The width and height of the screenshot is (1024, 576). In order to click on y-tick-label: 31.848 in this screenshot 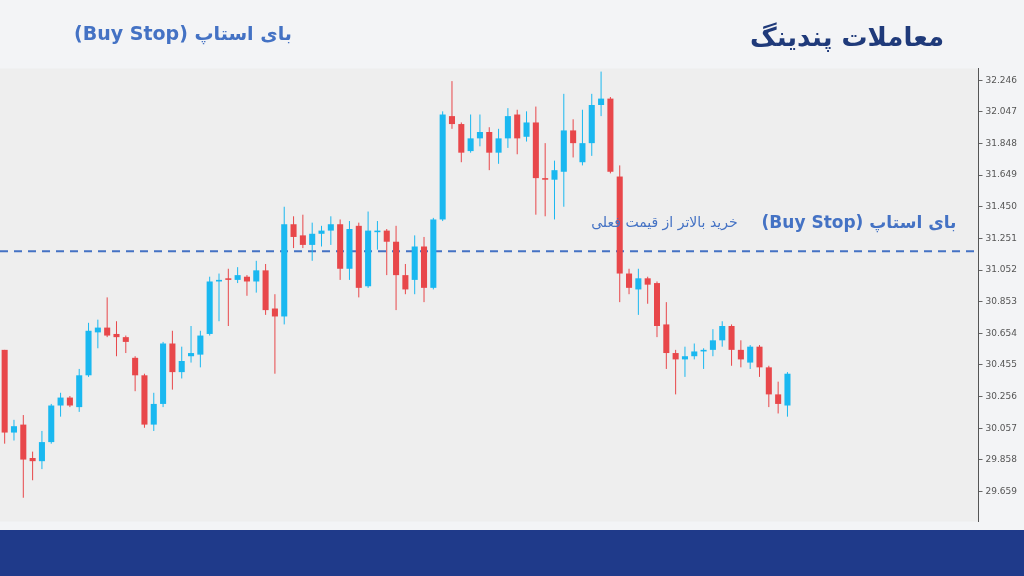, I will do `click(1001, 142)`.